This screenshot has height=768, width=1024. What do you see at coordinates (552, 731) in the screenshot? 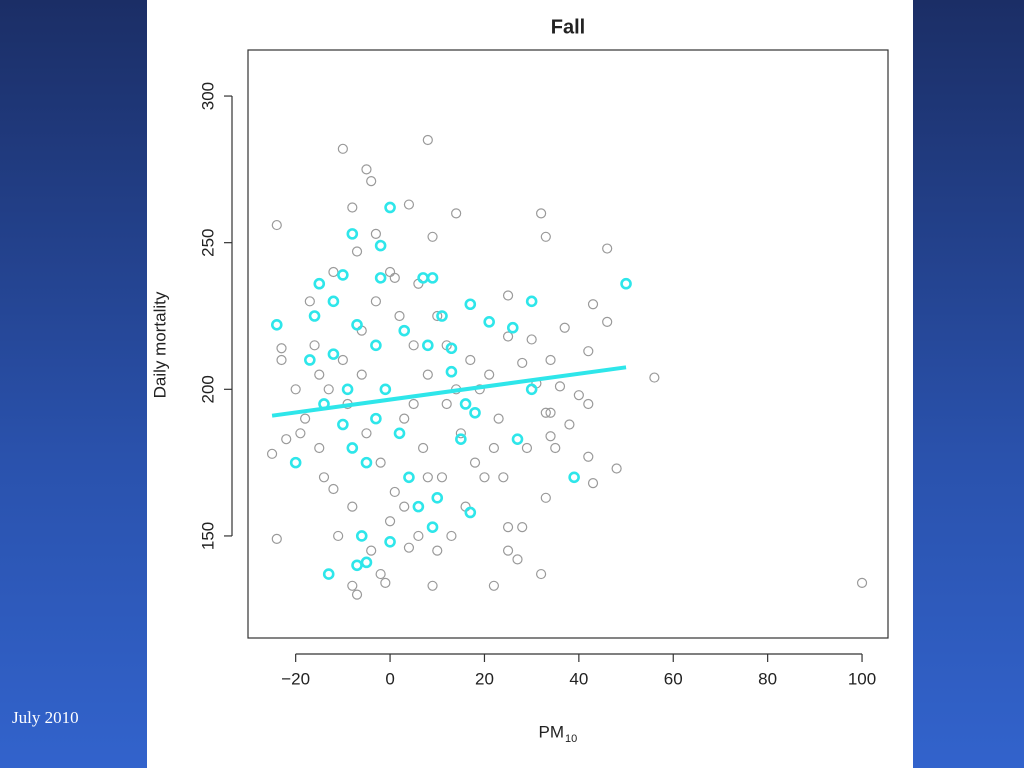
I see `x-axis-label: PM` at bounding box center [552, 731].